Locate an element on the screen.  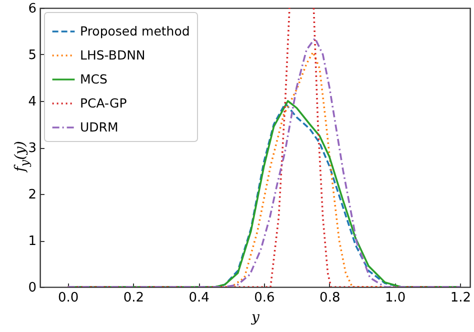
y-tick-label: 4 is located at coordinates (32, 102).